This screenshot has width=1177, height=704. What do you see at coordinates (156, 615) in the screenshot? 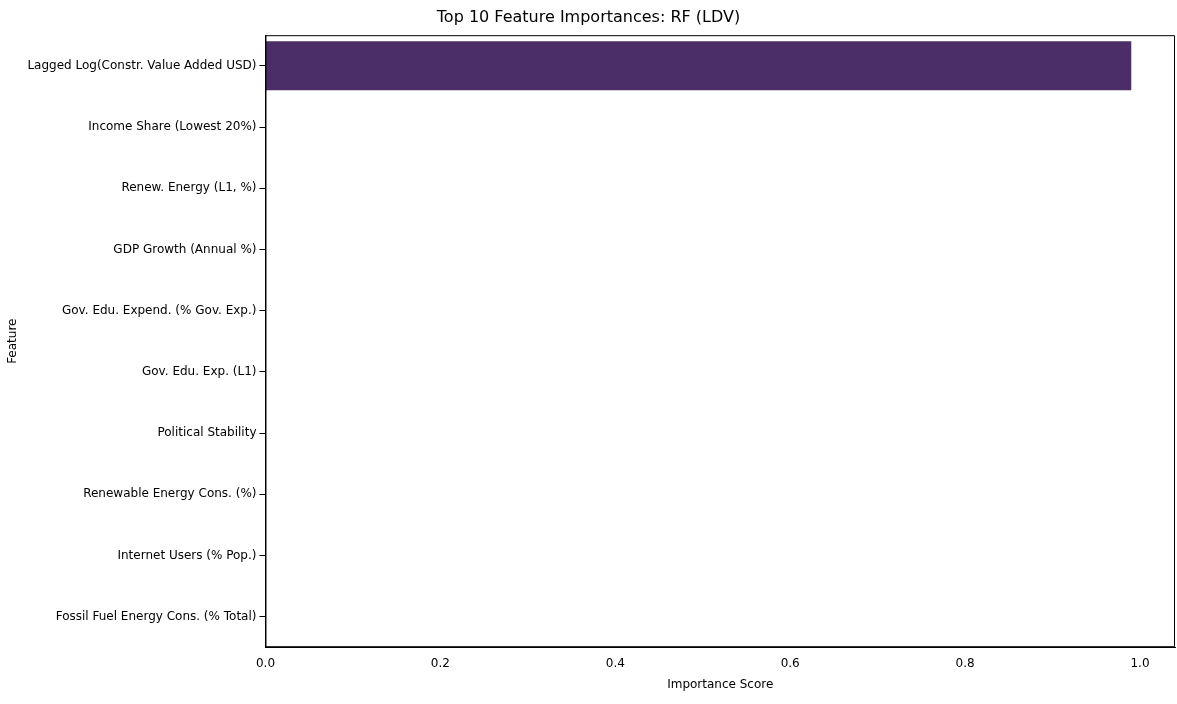
I see `y-tick-label: Fossil Fuel Energy Cons. (% Total)` at bounding box center [156, 615].